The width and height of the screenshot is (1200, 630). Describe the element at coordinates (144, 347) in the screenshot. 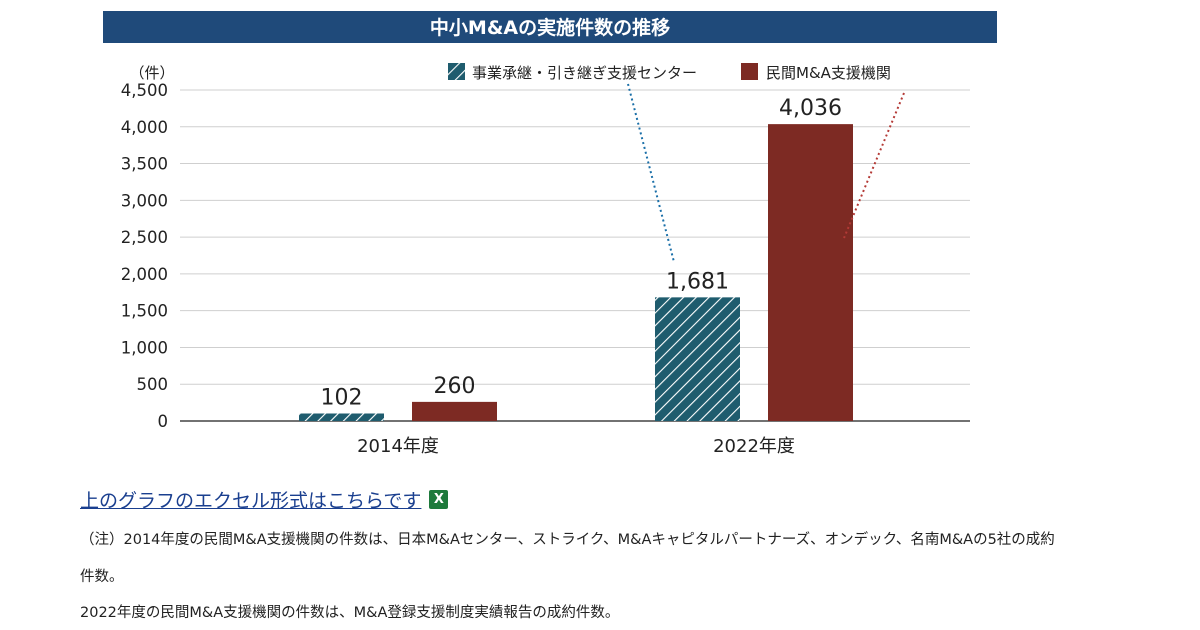

I see `y-tick-label: 1,000` at that location.